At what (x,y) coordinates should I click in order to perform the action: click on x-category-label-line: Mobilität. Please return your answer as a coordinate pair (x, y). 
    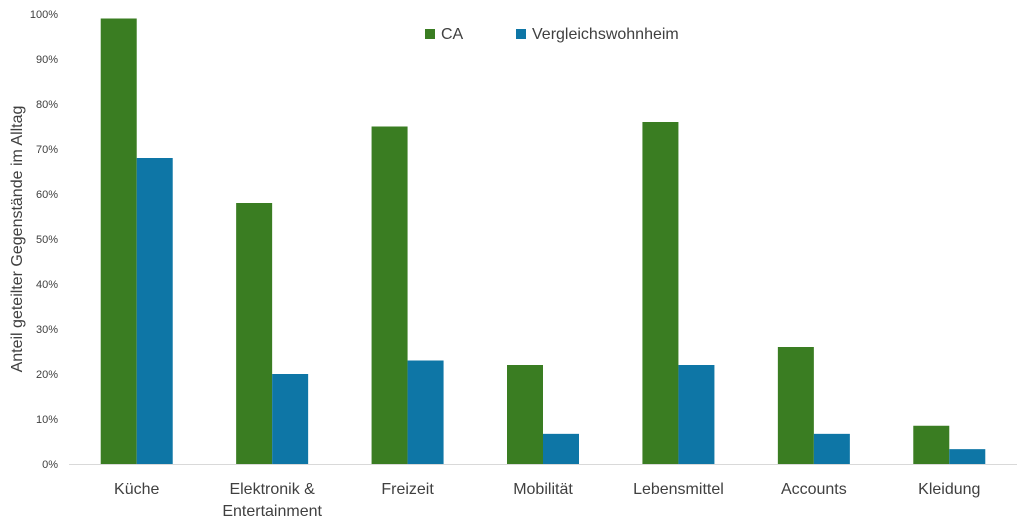
    Looking at the image, I should click on (543, 489).